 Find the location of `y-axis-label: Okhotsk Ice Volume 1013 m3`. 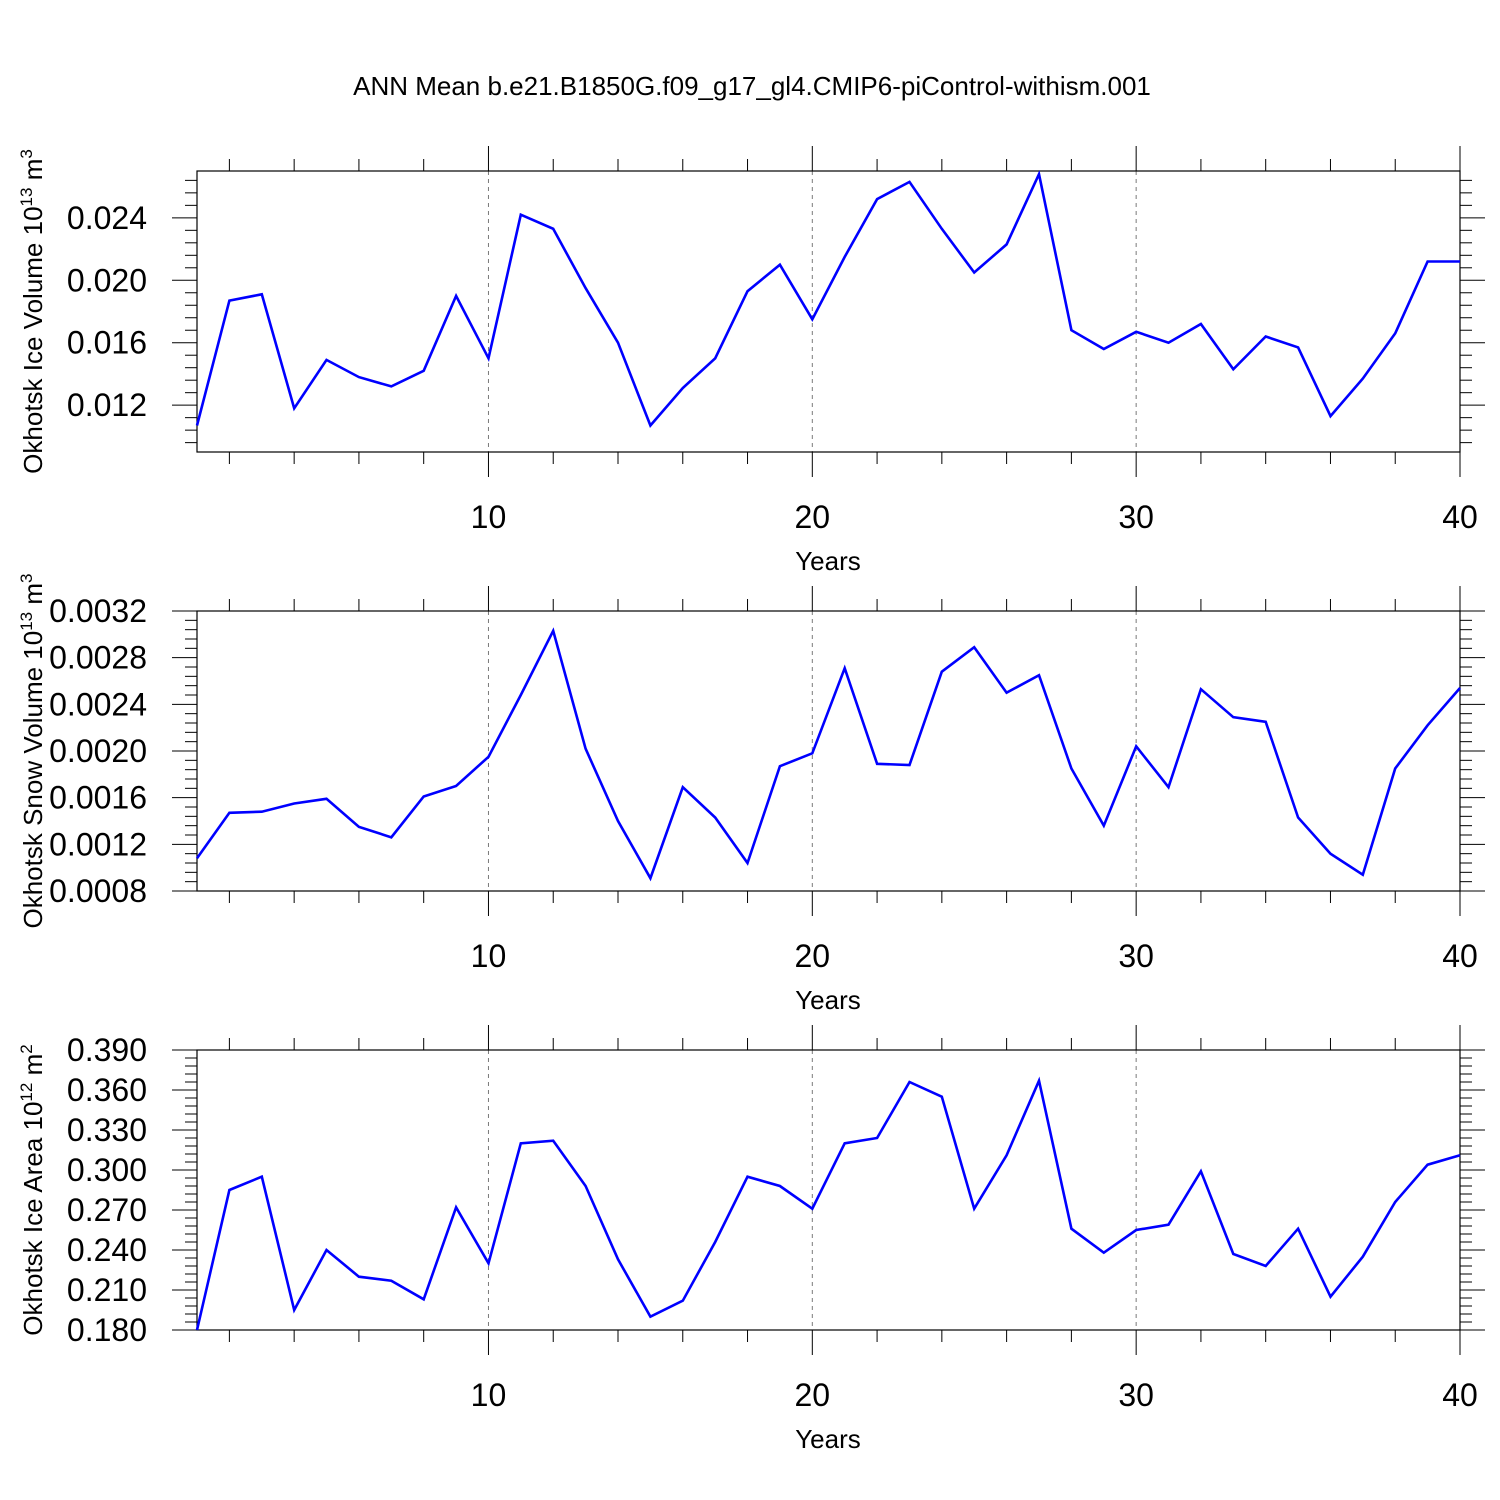

y-axis-label: Okhotsk Ice Volume 1013 m3 is located at coordinates (32, 311).